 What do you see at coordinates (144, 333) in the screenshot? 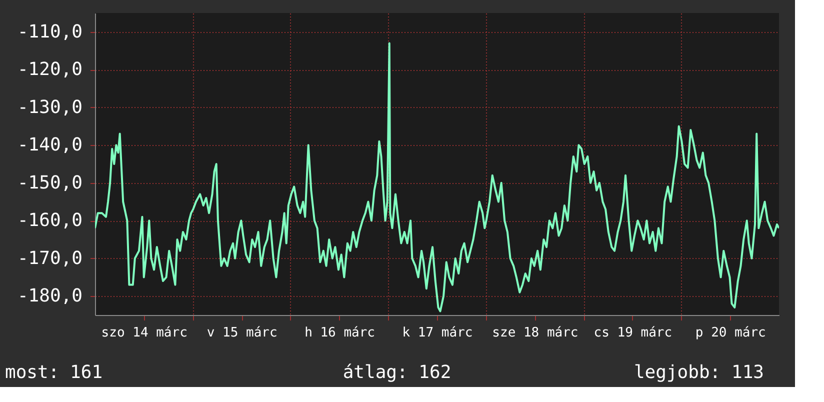
I see `x-tick-label: szo 14 márc` at bounding box center [144, 333].